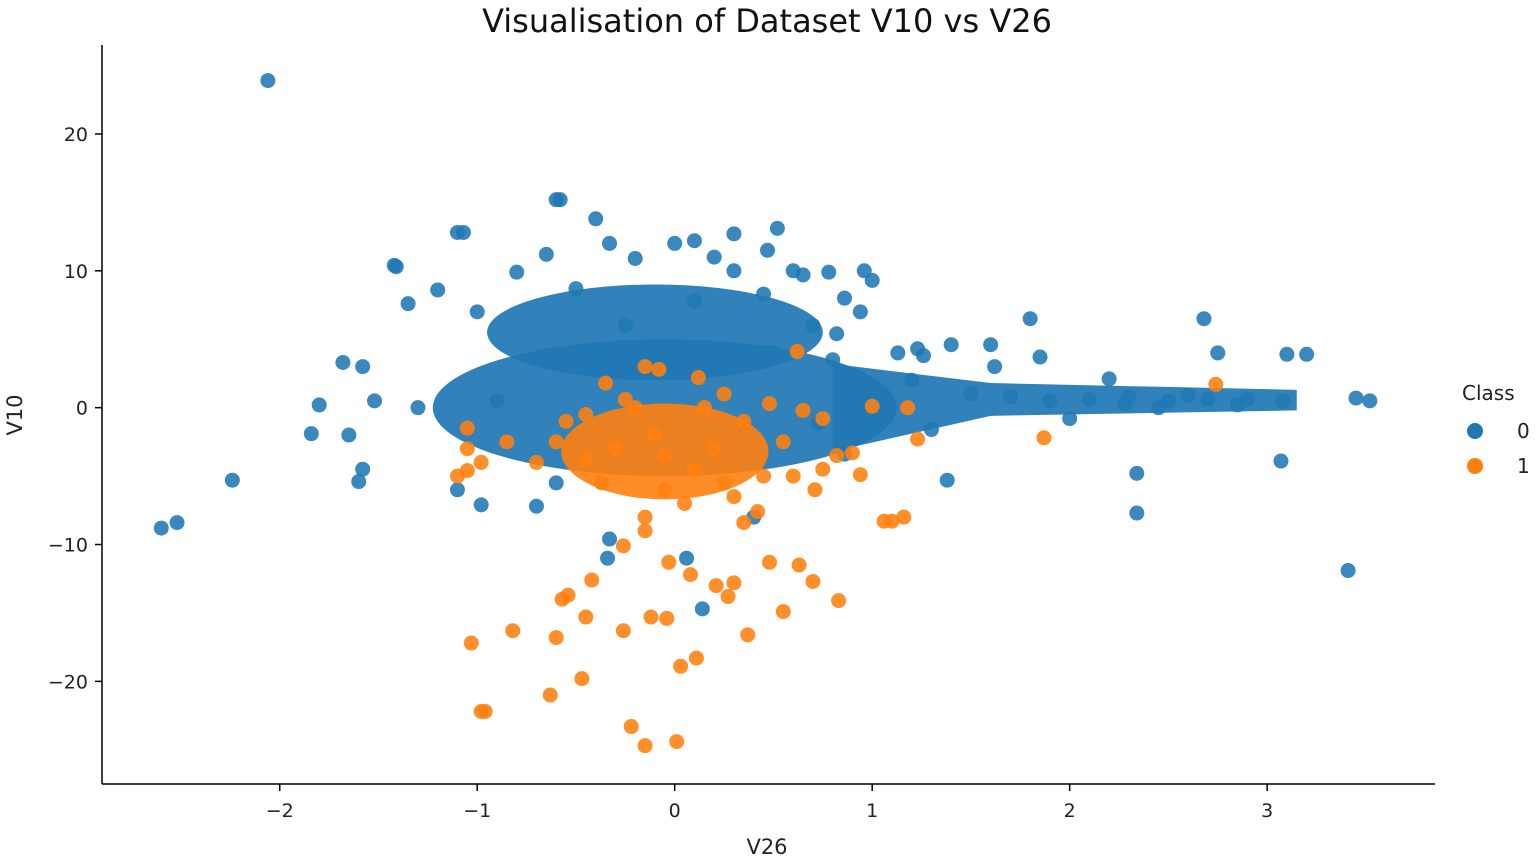  What do you see at coordinates (1064, 407) in the screenshot?
I see `class-0-tail-cloud` at bounding box center [1064, 407].